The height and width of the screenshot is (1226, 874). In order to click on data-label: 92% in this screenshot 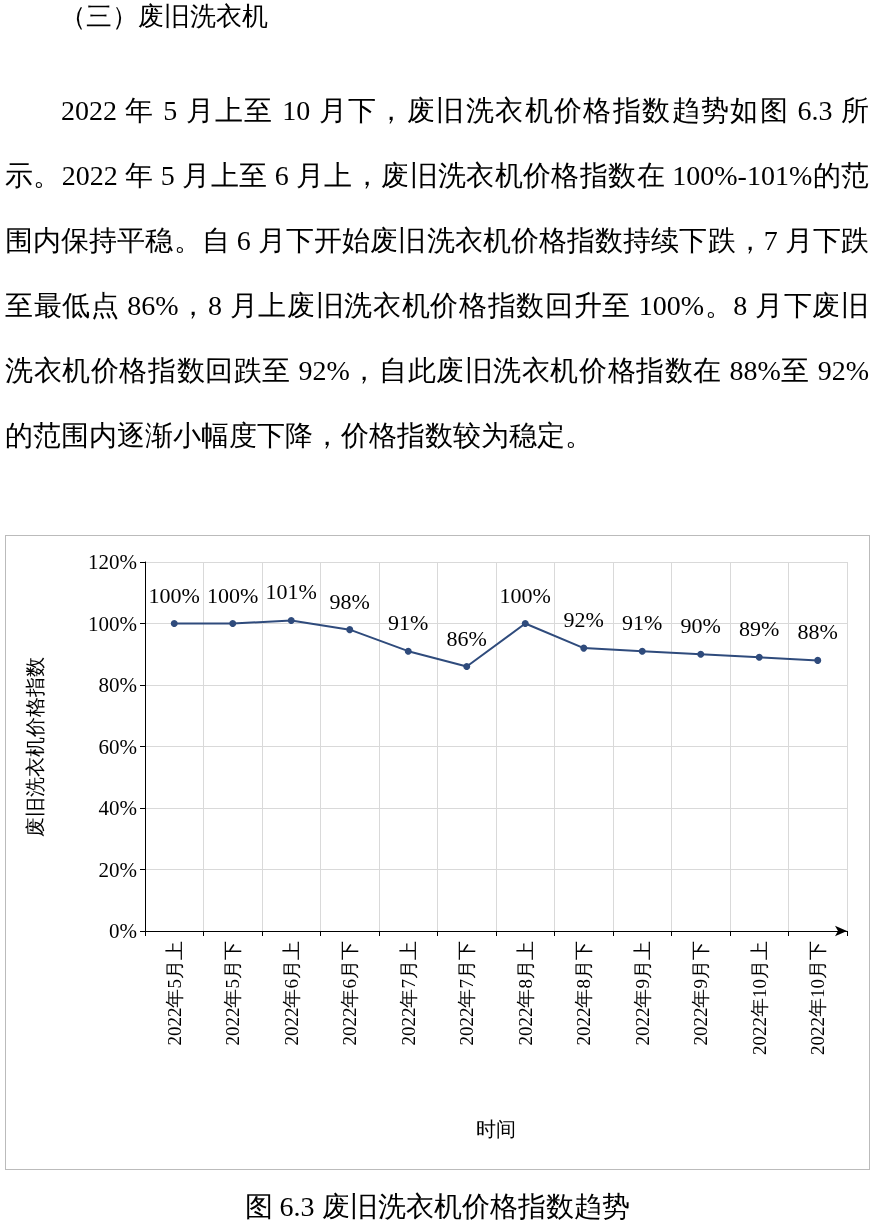, I will do `click(583, 620)`.